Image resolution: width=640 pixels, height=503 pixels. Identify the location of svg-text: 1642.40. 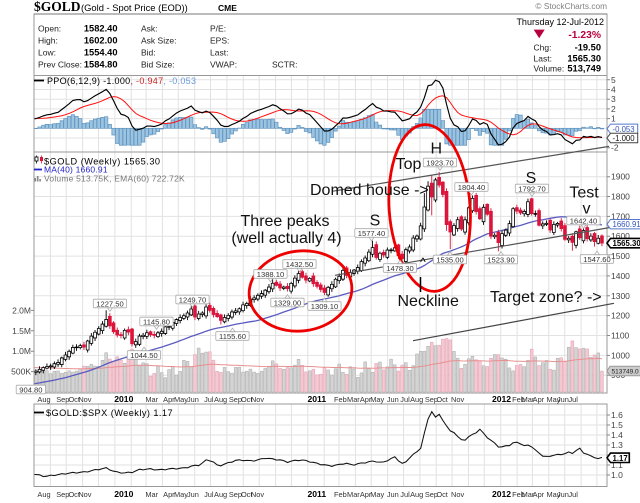
(583, 220).